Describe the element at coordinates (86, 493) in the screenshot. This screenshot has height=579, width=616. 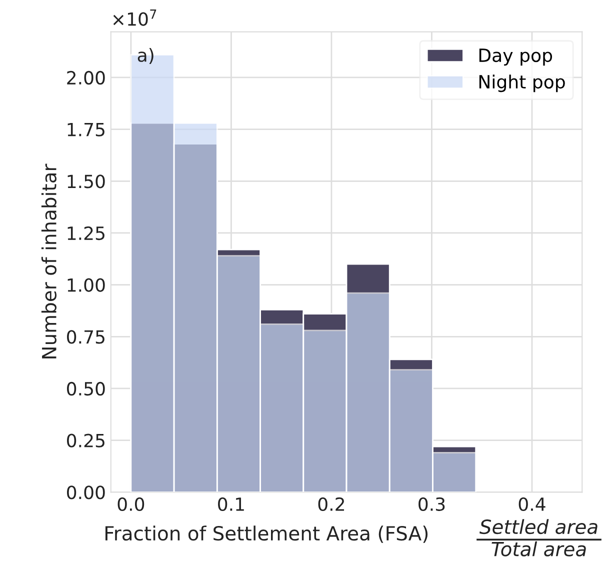
I see `y-tick-label: 0.00` at that location.